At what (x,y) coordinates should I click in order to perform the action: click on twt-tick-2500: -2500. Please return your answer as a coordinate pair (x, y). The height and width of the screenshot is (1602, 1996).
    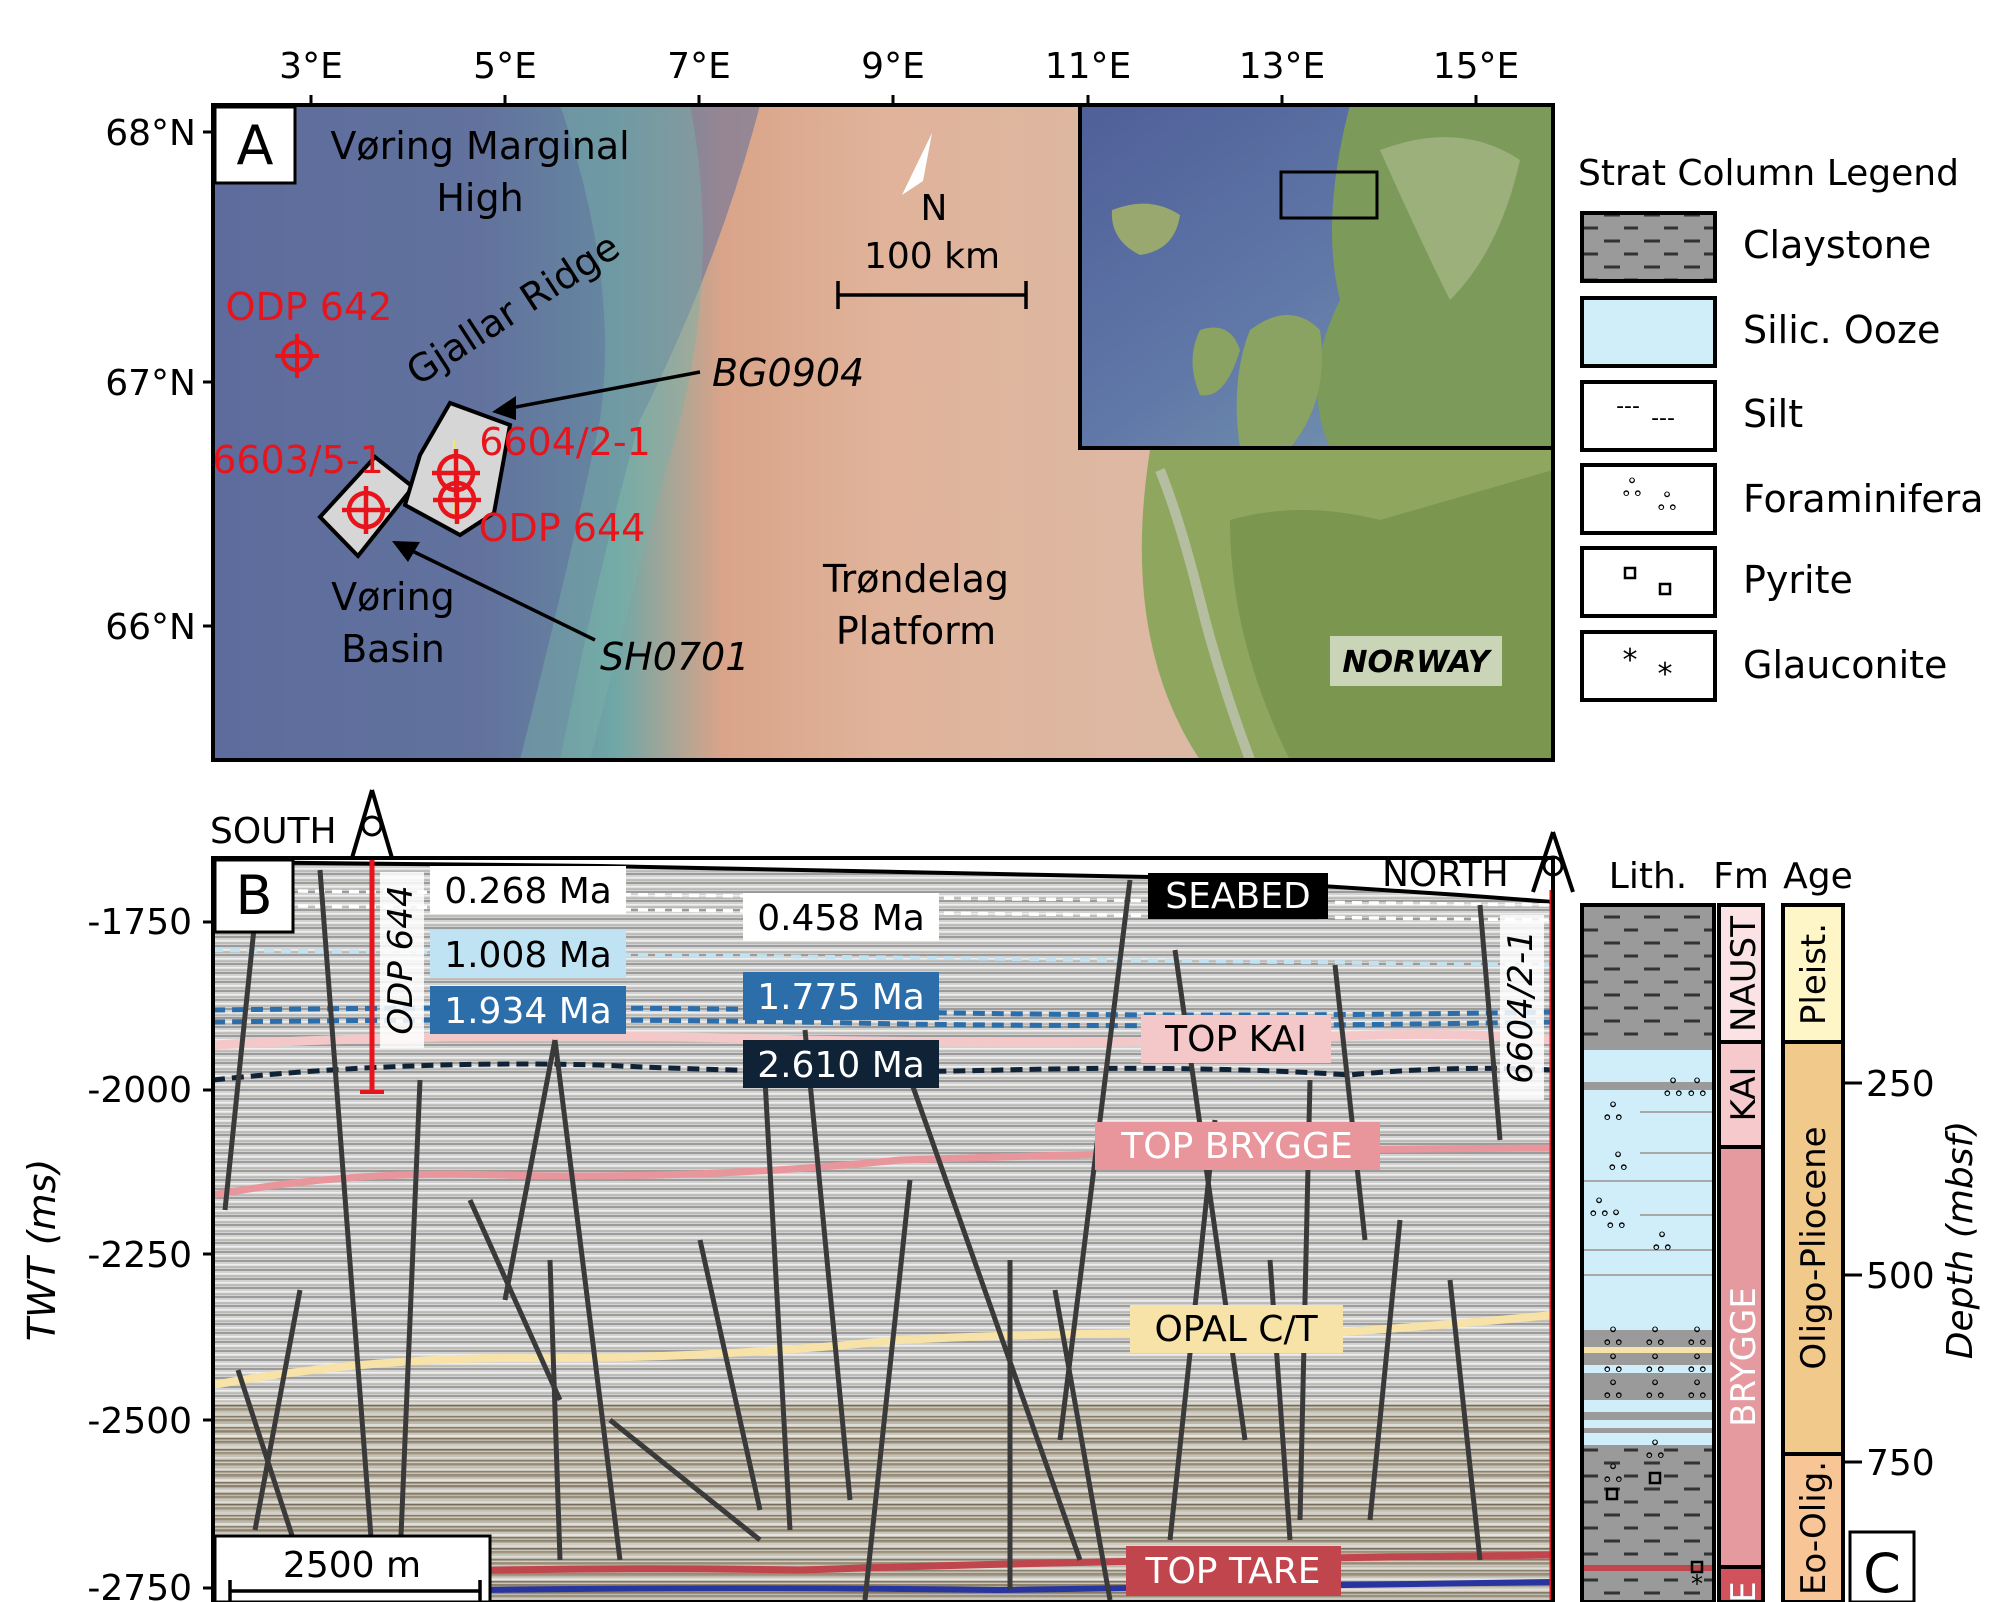
    Looking at the image, I should click on (139, 1421).